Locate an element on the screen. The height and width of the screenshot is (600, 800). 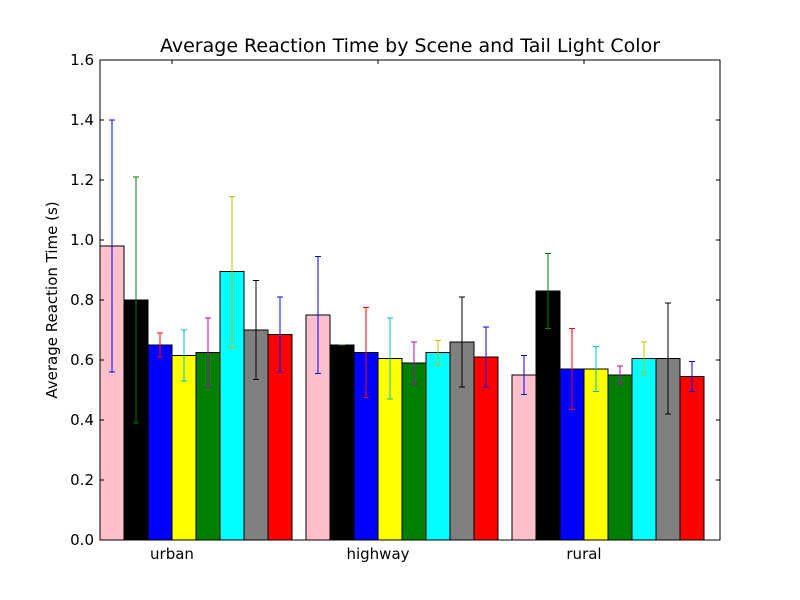
x-tick-label-highway: highway is located at coordinates (377, 554).